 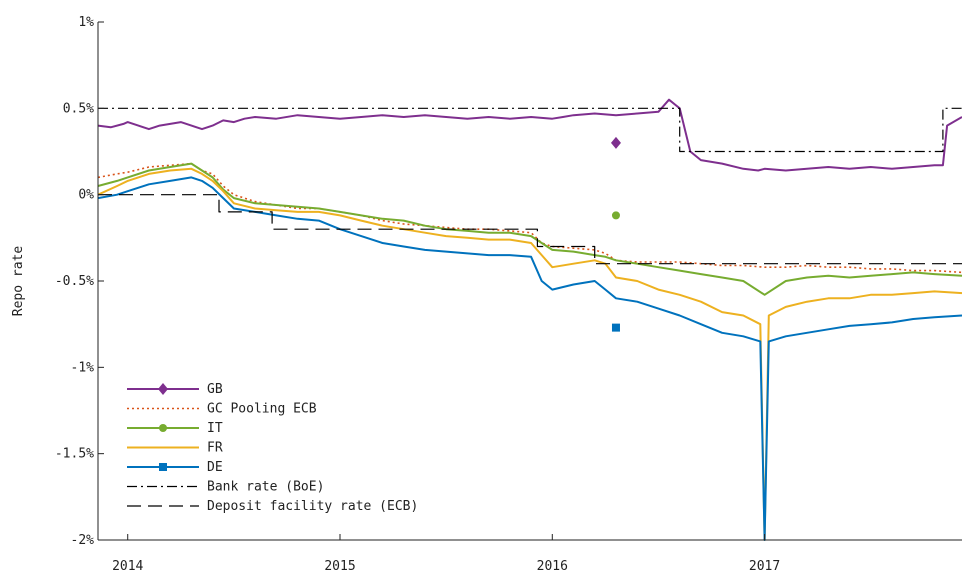 What do you see at coordinates (83, 367) in the screenshot?
I see `y-tick-label: -1%` at bounding box center [83, 367].